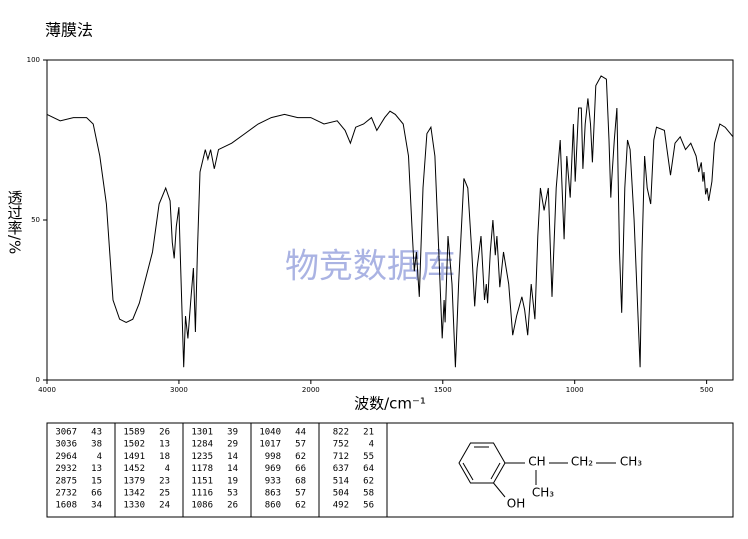 This screenshot has width=748, height=539. I want to click on peak-wavenumber: 3067, so click(66, 433).